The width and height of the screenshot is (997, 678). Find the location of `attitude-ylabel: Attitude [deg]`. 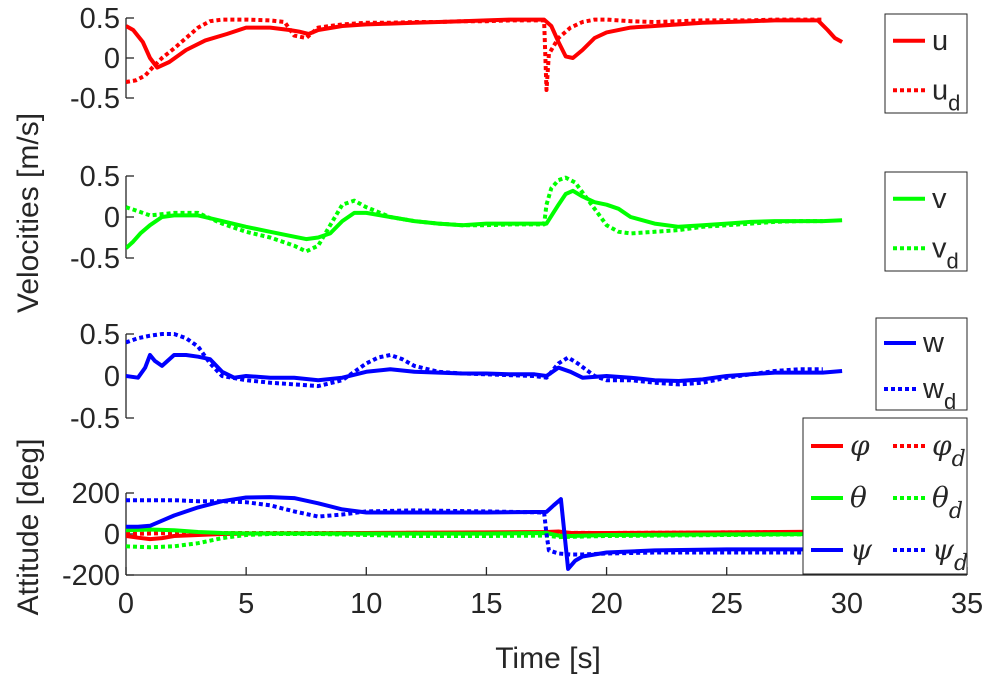

attitude-ylabel: Attitude [deg] is located at coordinates (28, 527).